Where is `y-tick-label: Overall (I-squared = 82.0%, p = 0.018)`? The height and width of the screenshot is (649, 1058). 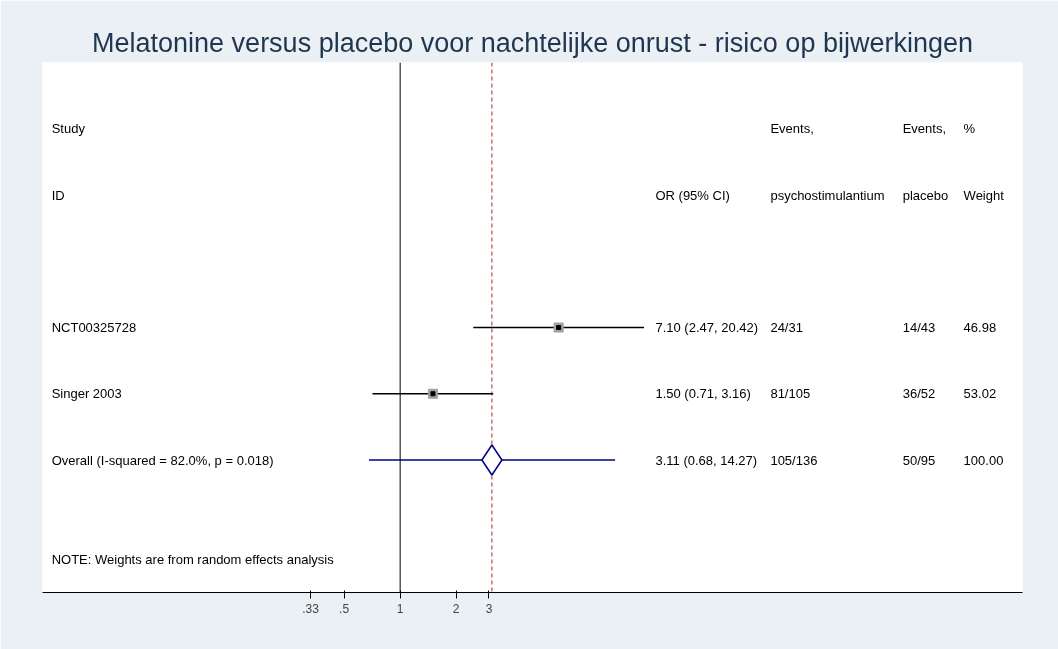
y-tick-label: Overall (I-squared = 82.0%, p = 0.018) is located at coordinates (162, 460).